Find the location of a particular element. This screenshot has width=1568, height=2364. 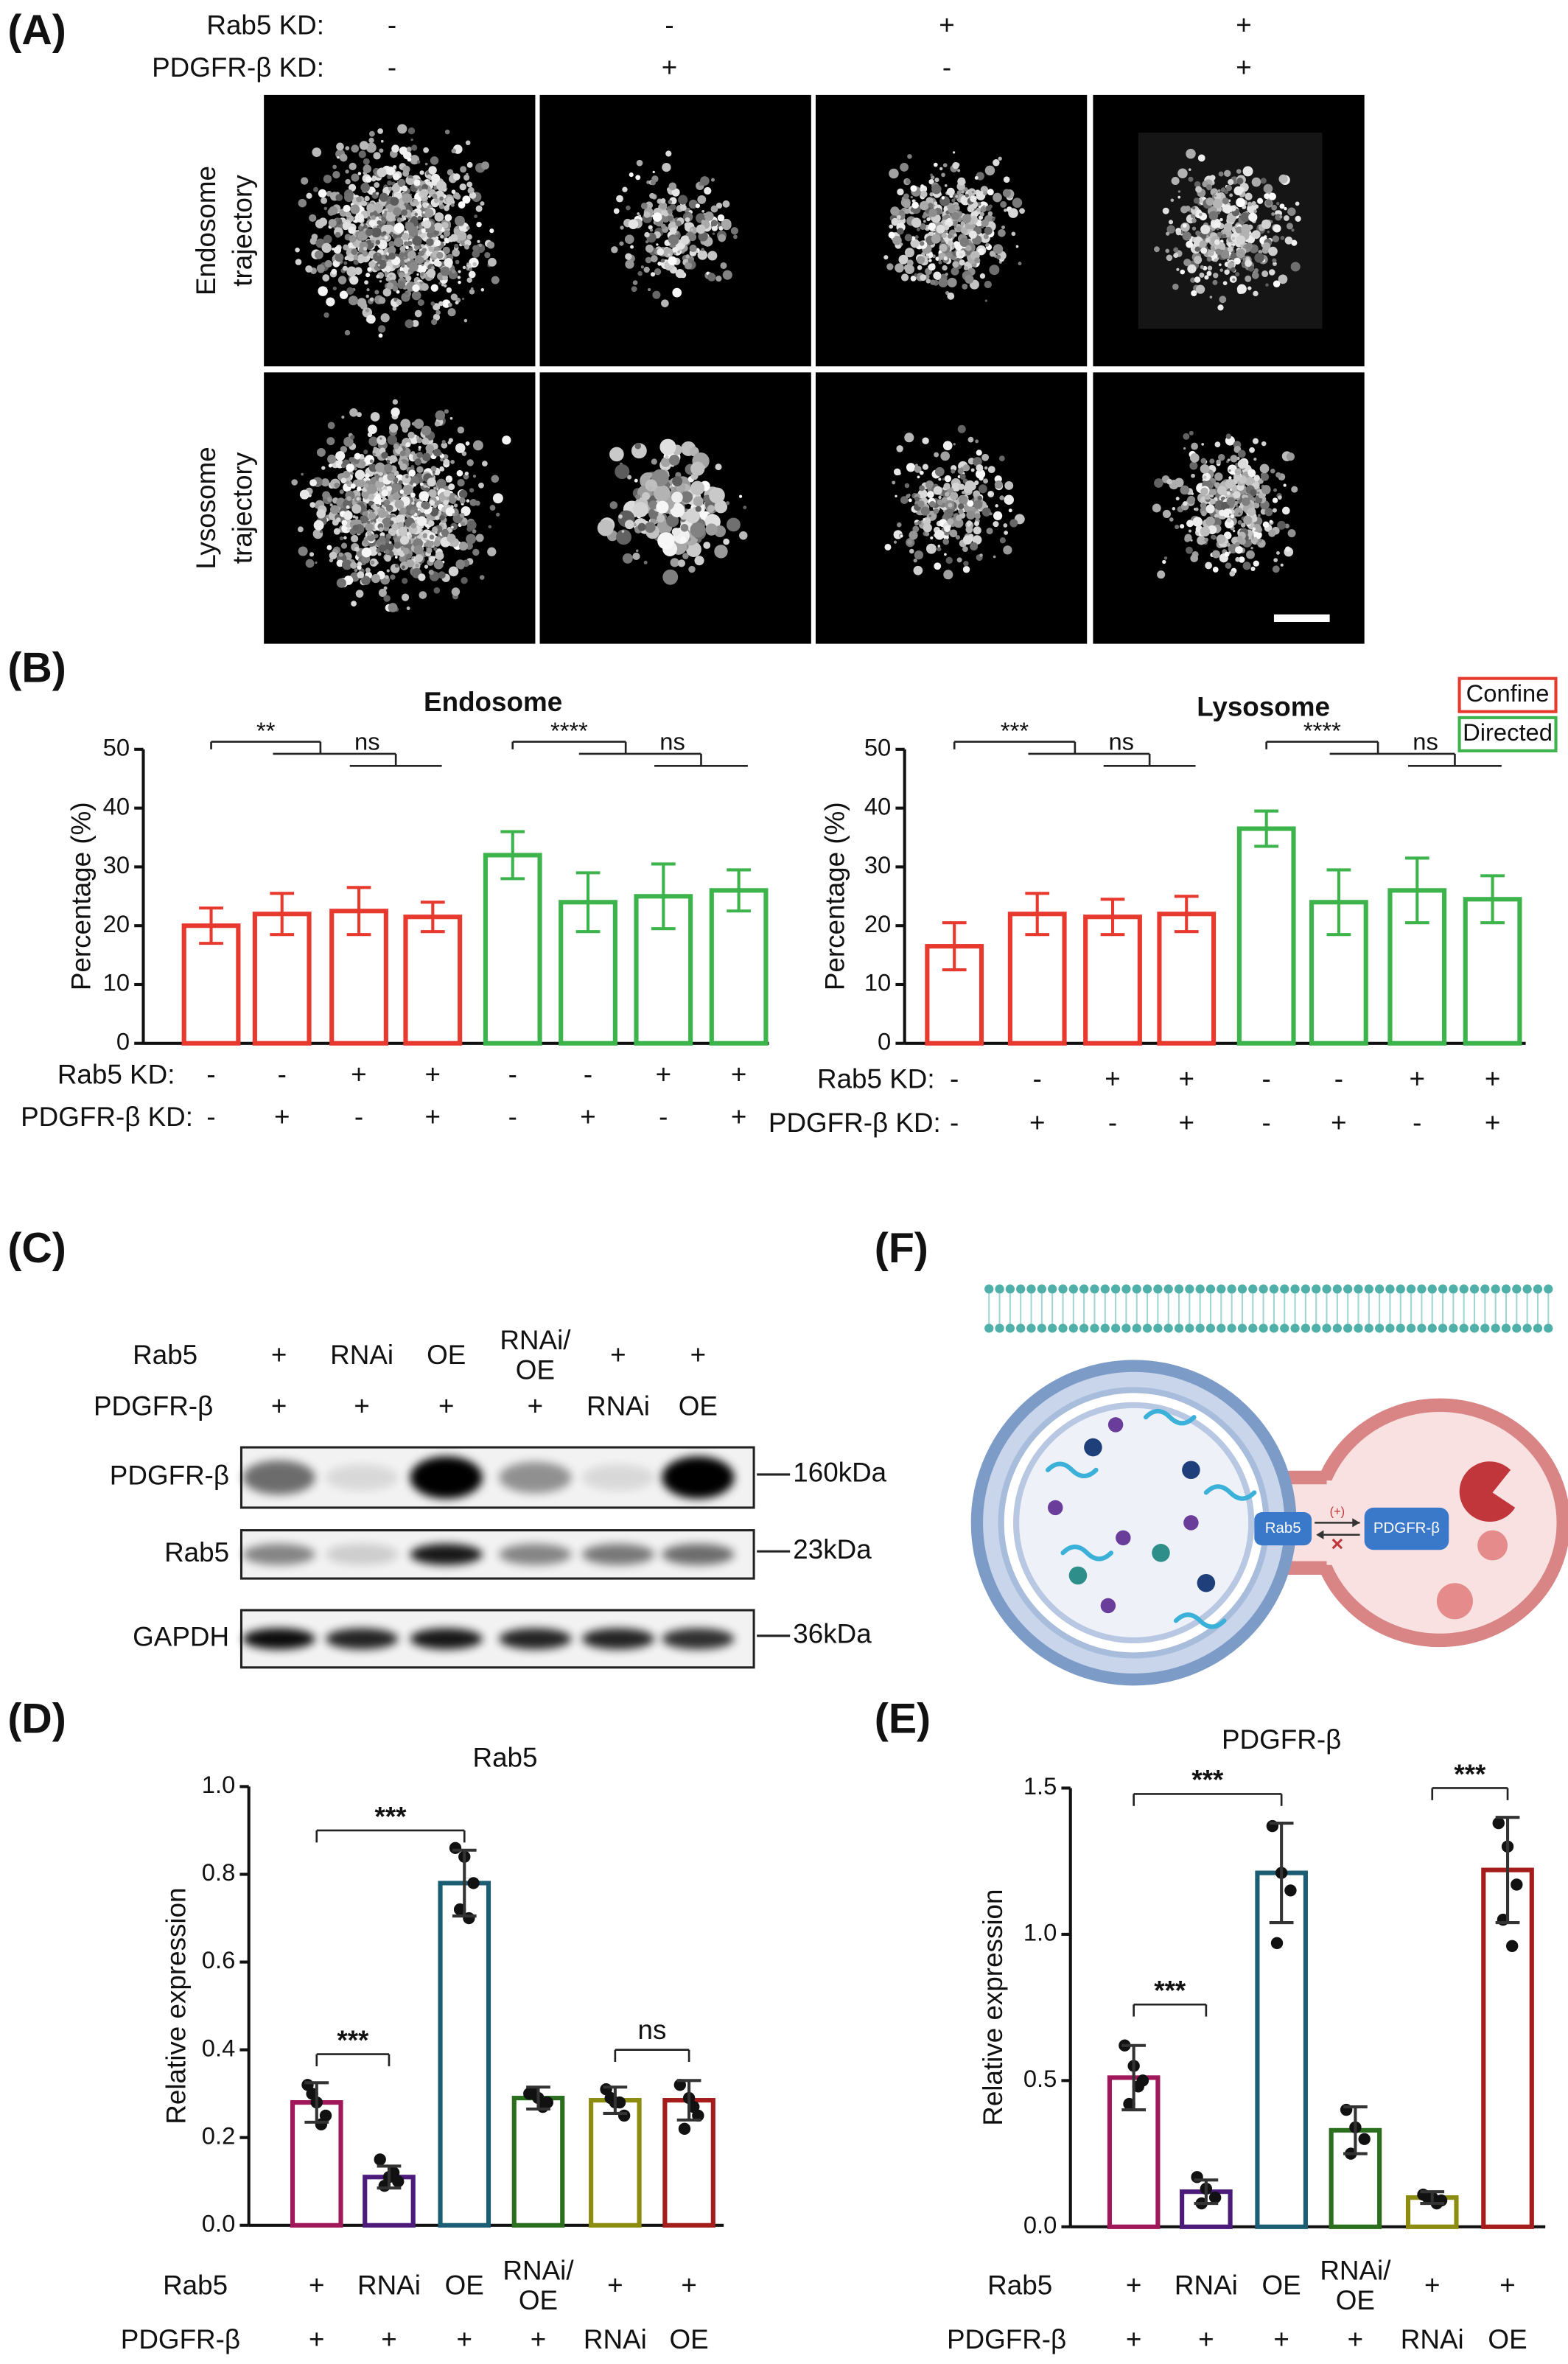

blot-header-label: PDGFR-β is located at coordinates (153, 1406).